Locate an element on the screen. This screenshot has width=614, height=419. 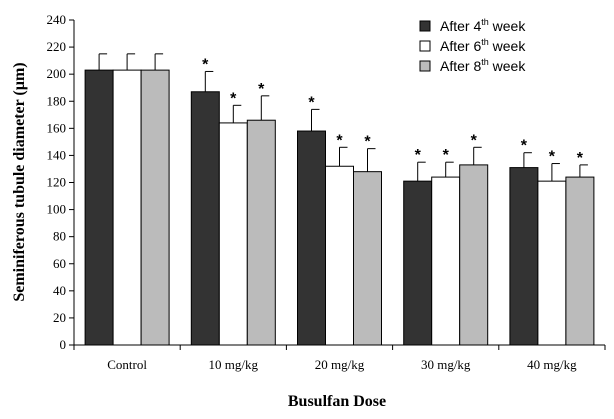
y-tick-label: 100 is located at coordinates (57, 209).